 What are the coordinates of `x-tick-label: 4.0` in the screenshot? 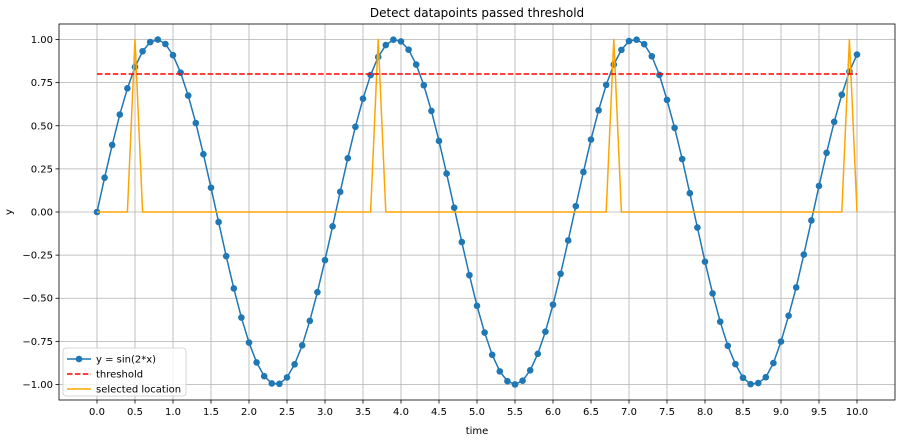 It's located at (401, 412).